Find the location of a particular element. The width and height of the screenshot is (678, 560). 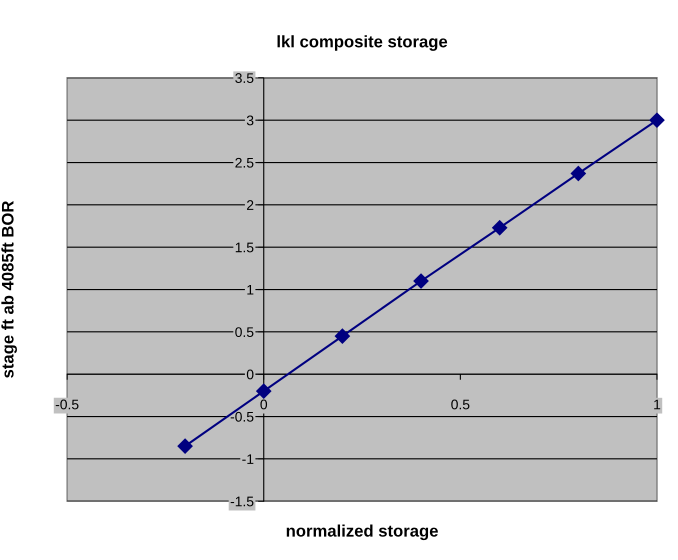

x-tick-label: 1 is located at coordinates (657, 405).